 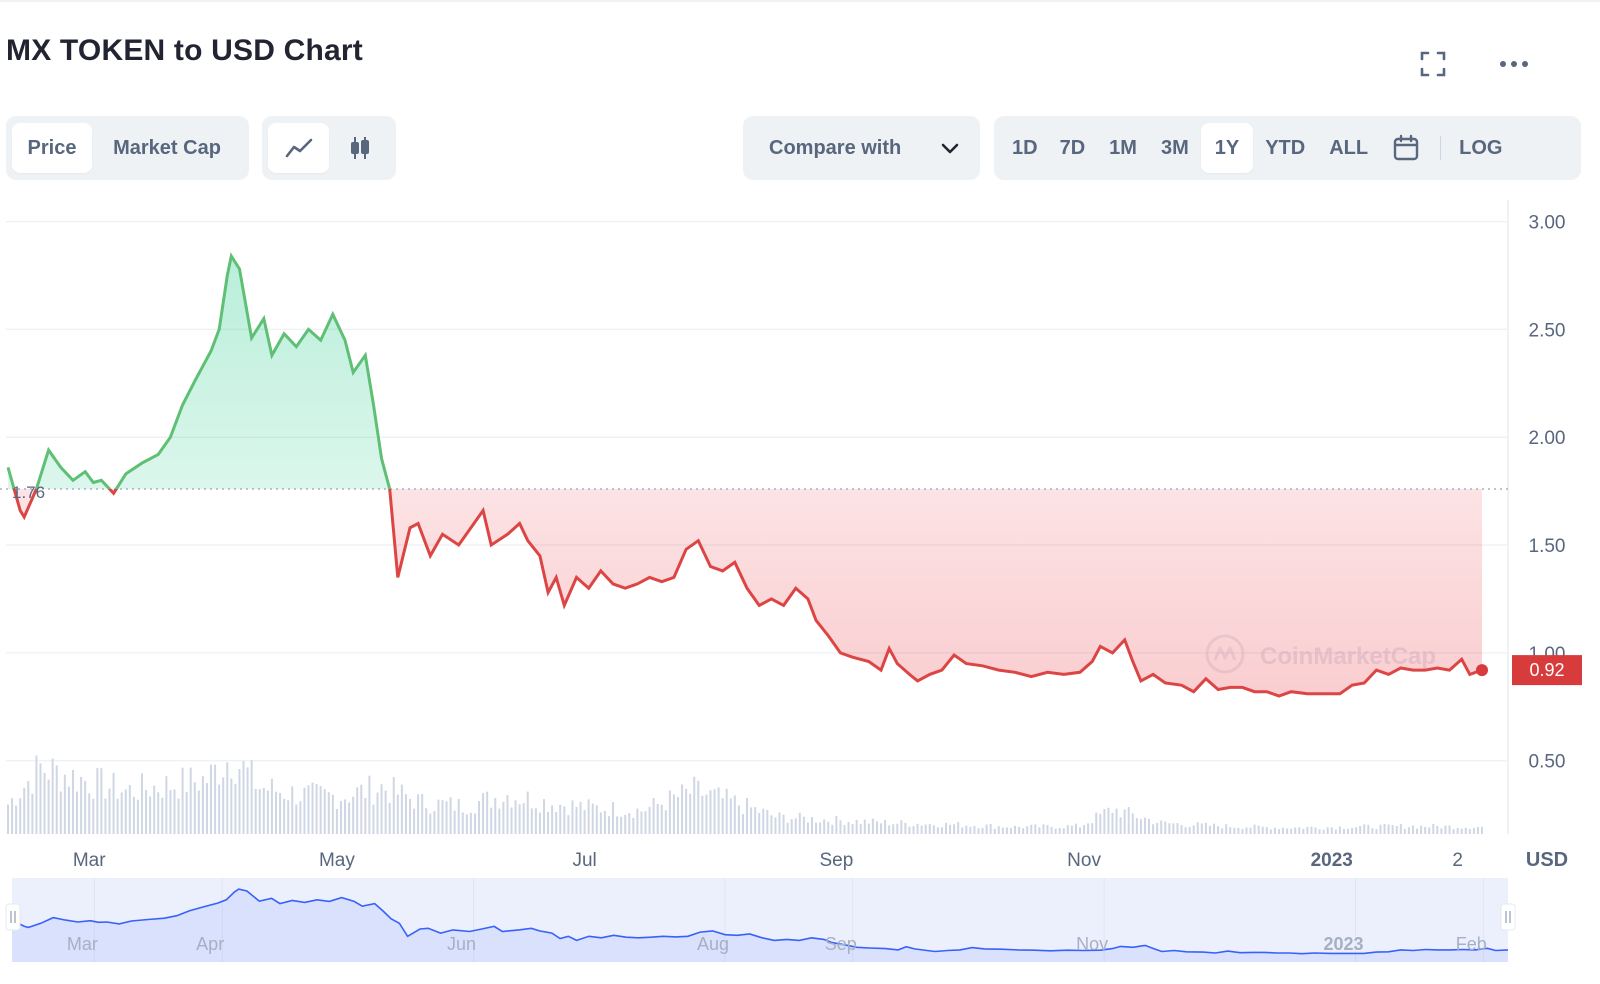 What do you see at coordinates (1406, 148) in the screenshot?
I see `calendar-button` at bounding box center [1406, 148].